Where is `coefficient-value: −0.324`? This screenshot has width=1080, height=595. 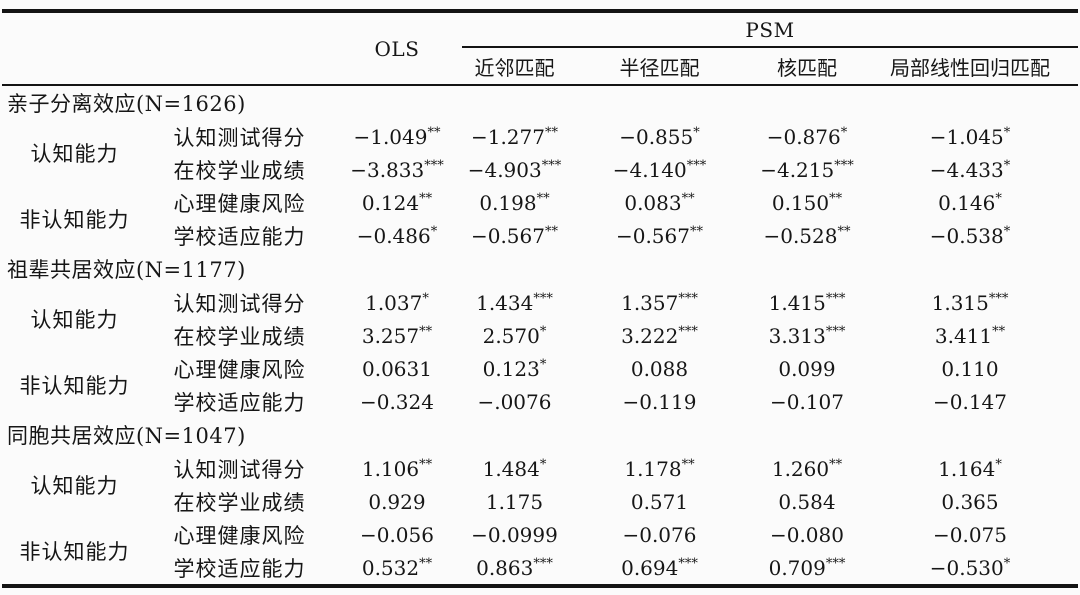 coefficient-value: −0.324 is located at coordinates (396, 401).